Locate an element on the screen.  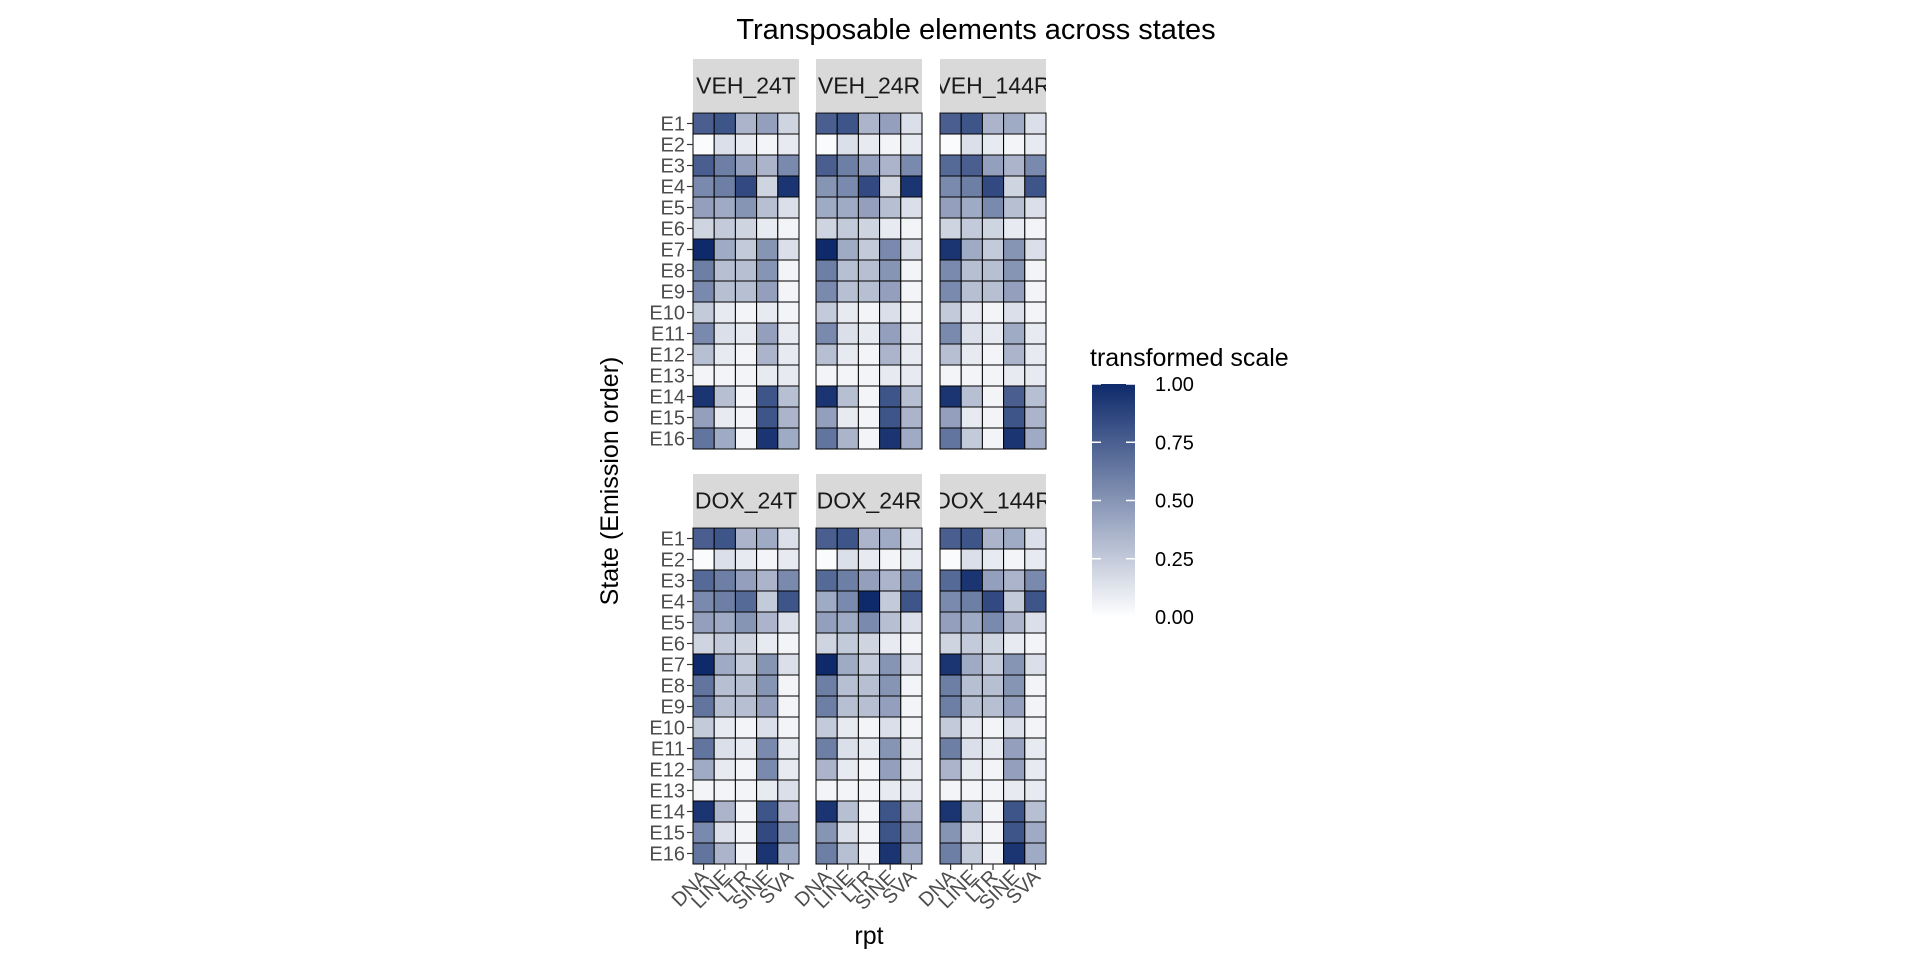
facet-strip-label: DOX_24R is located at coordinates (869, 501).